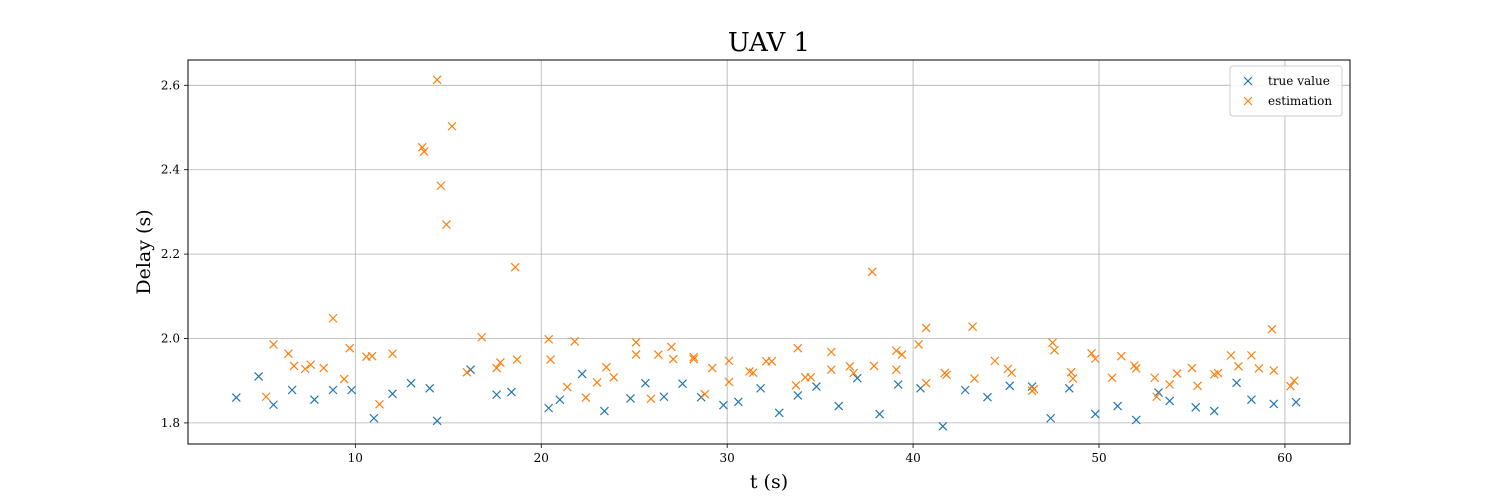 The height and width of the screenshot is (500, 1500). Describe the element at coordinates (1286, 91) in the screenshot. I see `legend-box` at that location.